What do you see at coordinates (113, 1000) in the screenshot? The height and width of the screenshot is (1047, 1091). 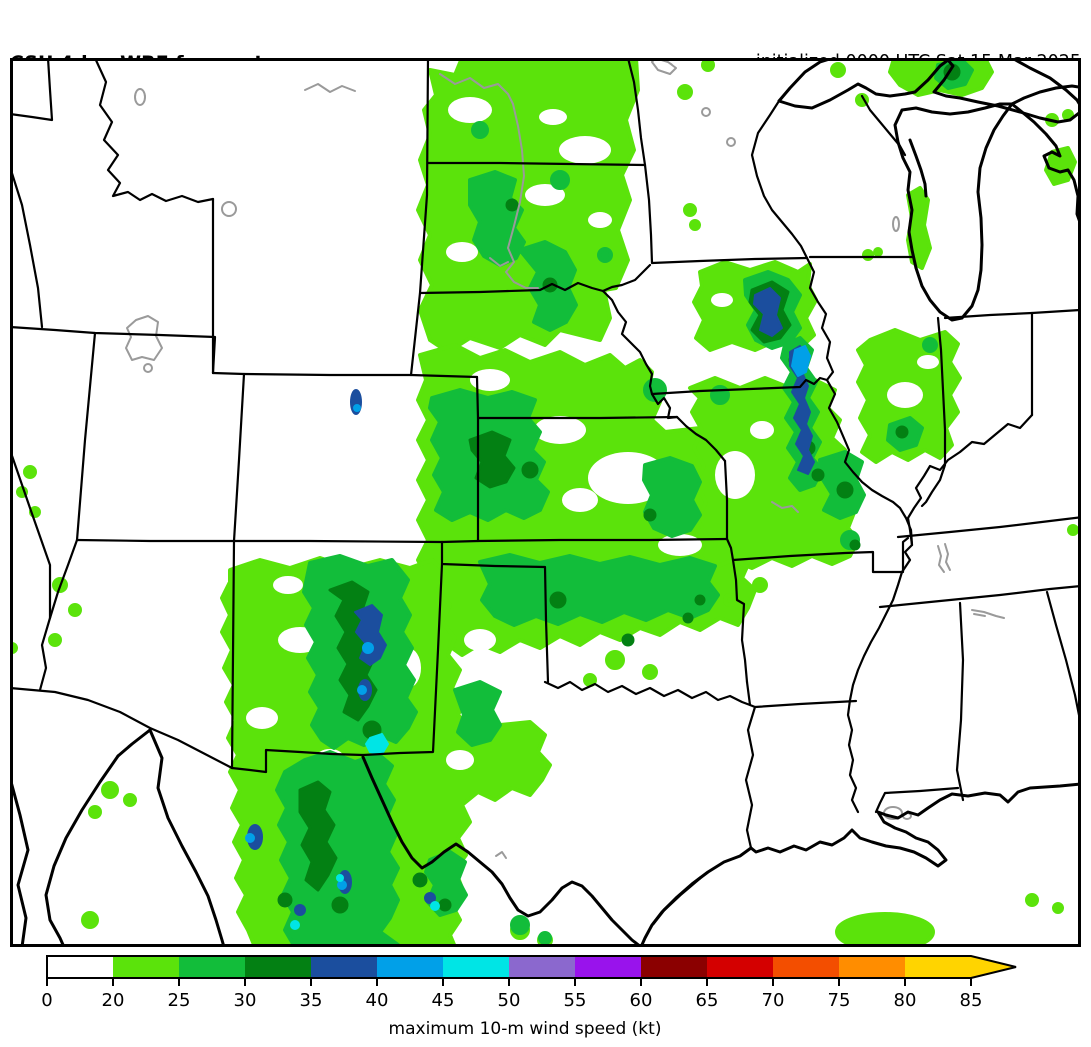 I see `tick-label: 20` at bounding box center [113, 1000].